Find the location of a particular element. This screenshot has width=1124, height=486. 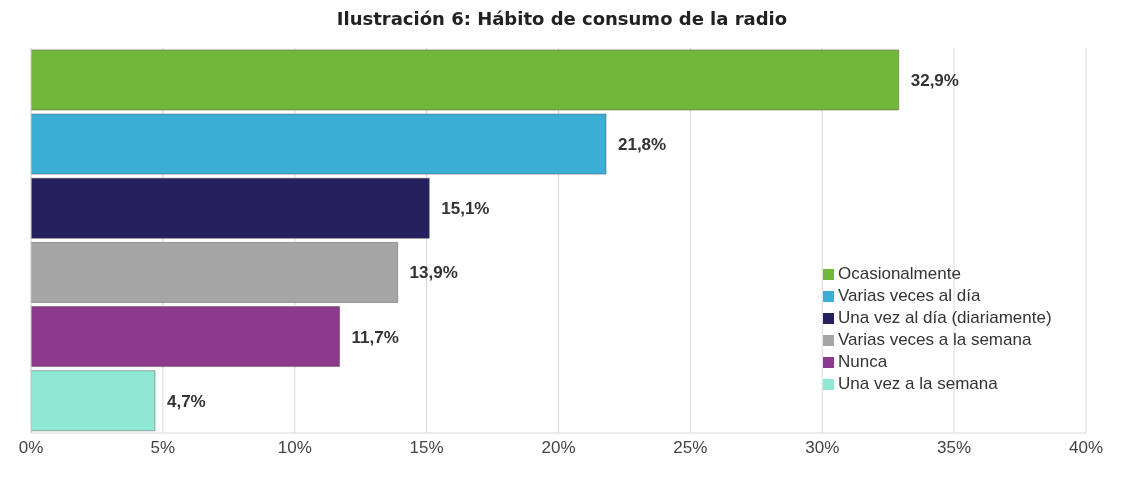

data-label: 32,9% is located at coordinates (934, 80).